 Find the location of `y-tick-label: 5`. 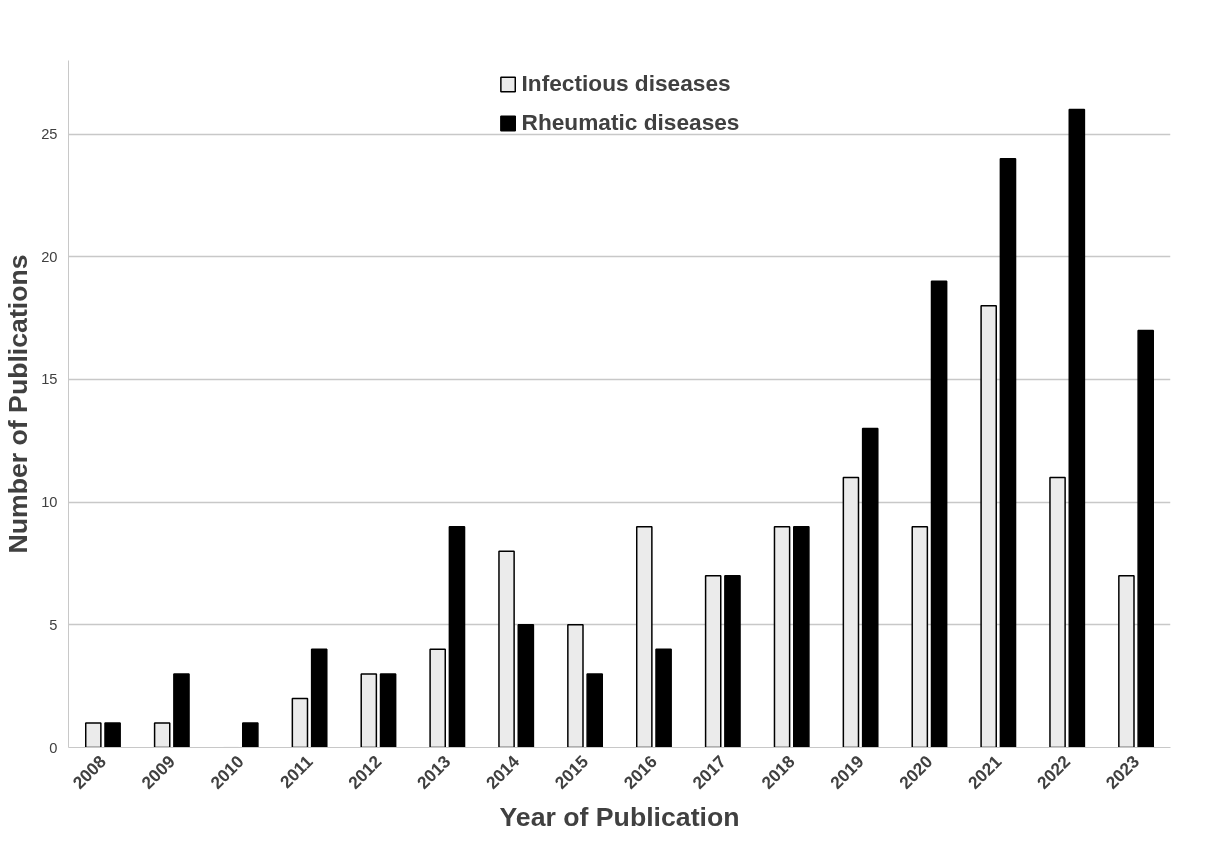

y-tick-label: 5 is located at coordinates (53, 624).